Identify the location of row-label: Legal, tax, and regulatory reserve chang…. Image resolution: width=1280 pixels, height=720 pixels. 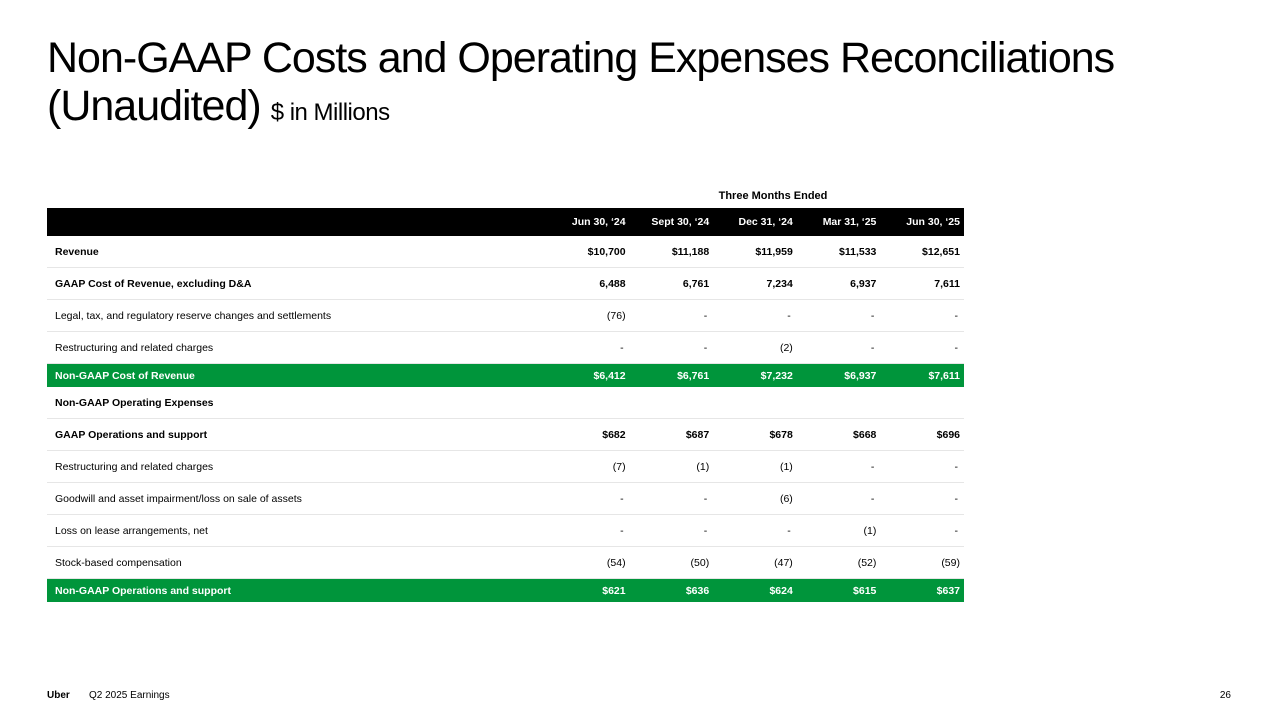
(297, 315).